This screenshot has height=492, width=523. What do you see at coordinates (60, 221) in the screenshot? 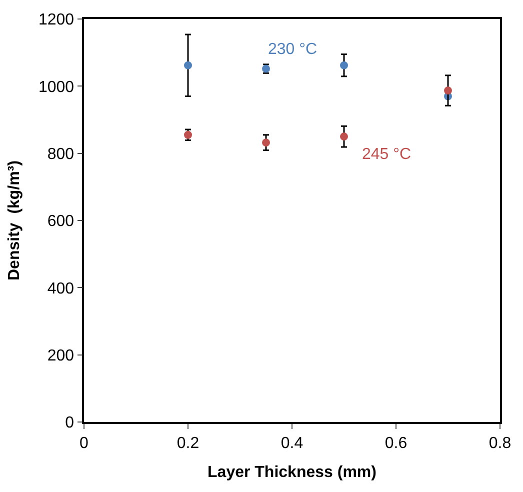
I see `y-tick-label: 600` at bounding box center [60, 221].